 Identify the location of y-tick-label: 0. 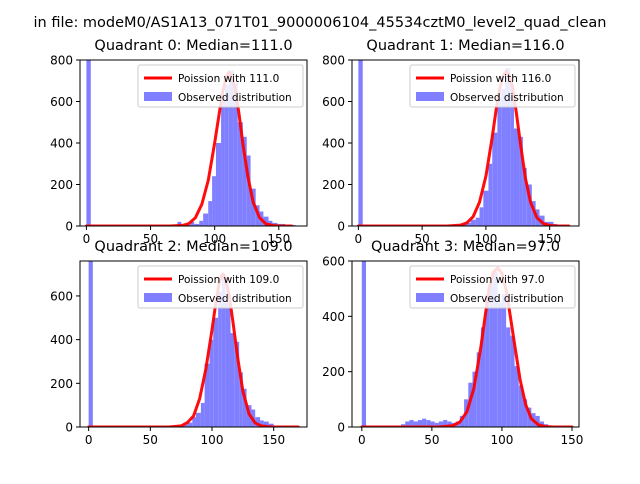
(69, 227).